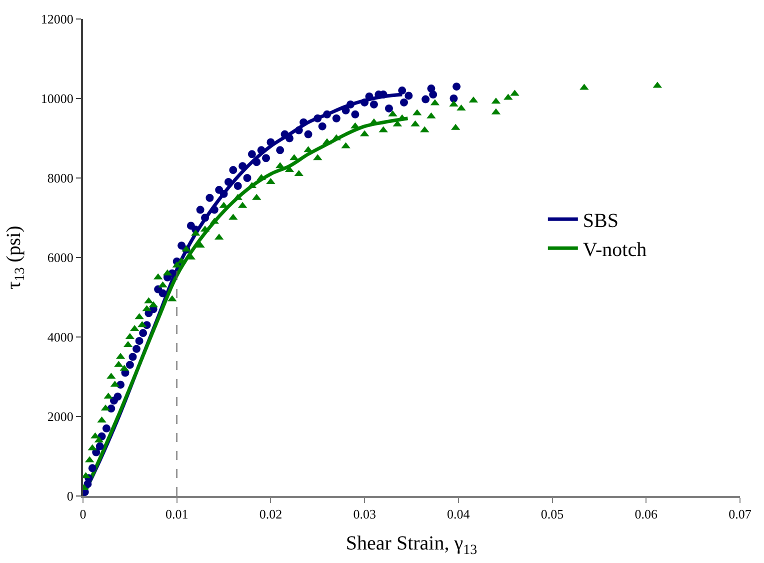 This screenshot has width=764, height=563. I want to click on x-tick-label: 0.03, so click(364, 514).